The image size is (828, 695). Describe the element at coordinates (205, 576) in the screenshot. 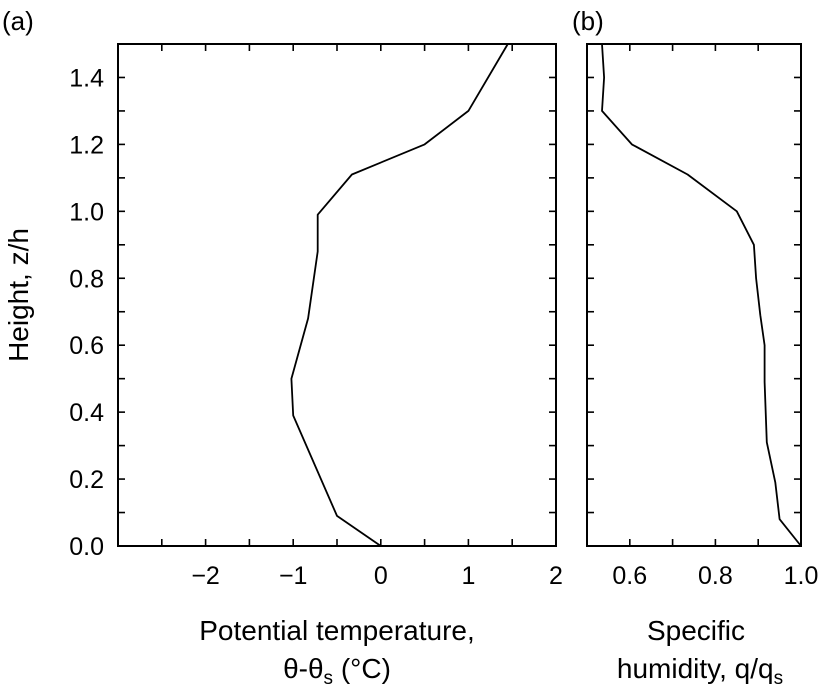

I see `panel-a-x-tick-label: −2` at that location.